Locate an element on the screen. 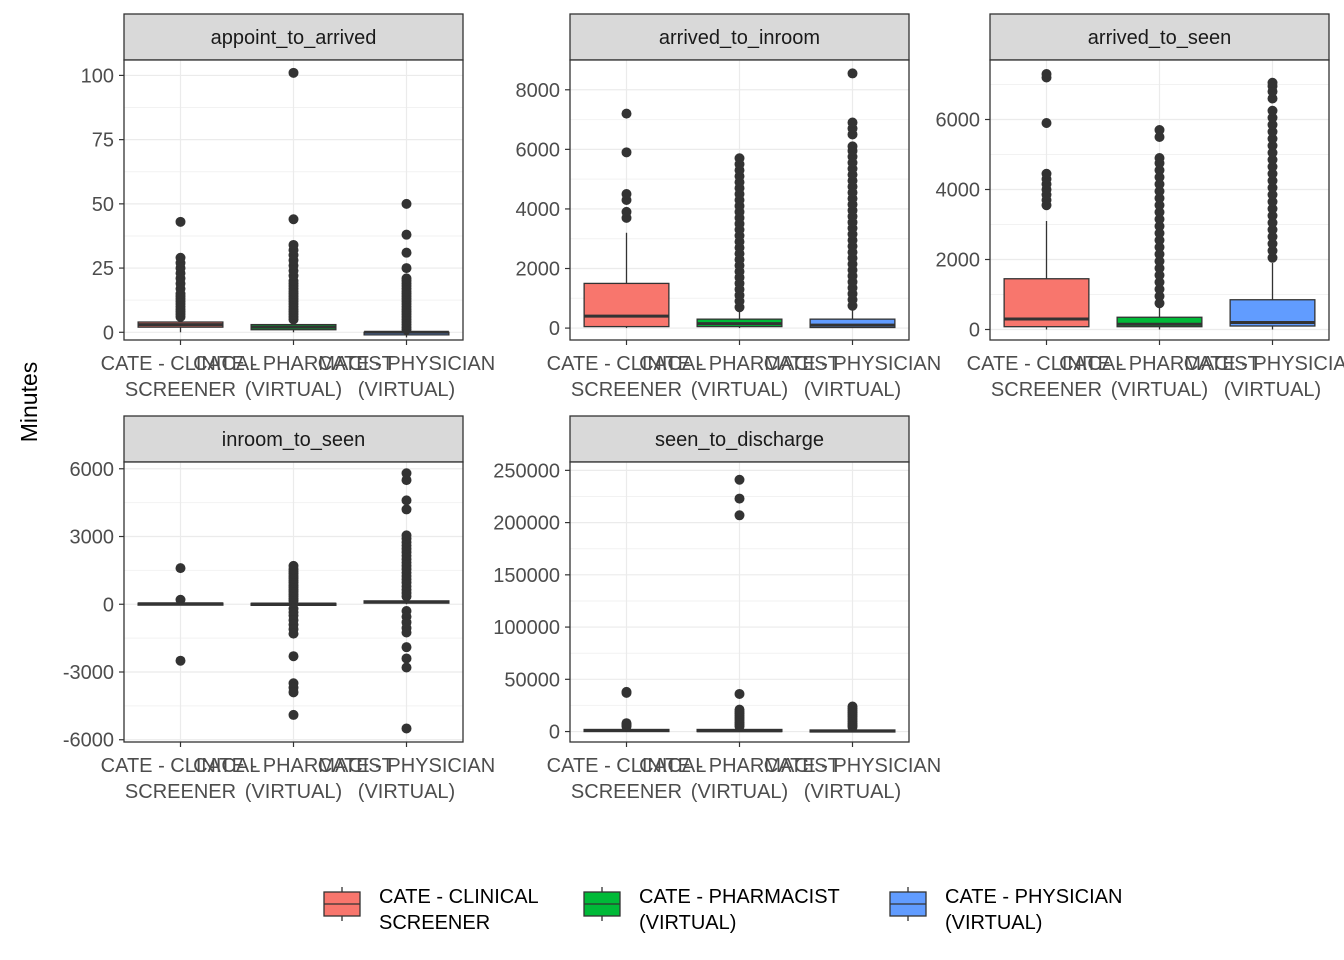 This screenshot has height=960, width=1344. y-tick-label: -6000 is located at coordinates (88, 741).